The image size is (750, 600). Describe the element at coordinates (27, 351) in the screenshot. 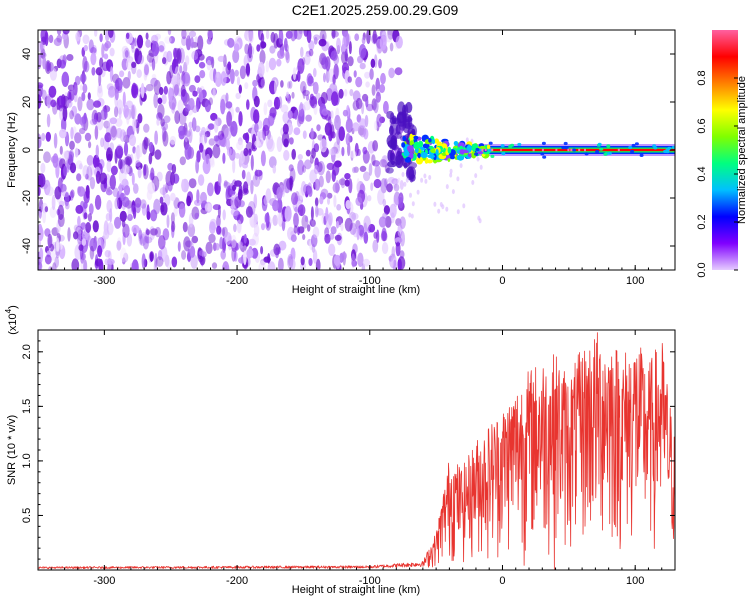

I see `snr-y-tick-label: 2.0` at that location.